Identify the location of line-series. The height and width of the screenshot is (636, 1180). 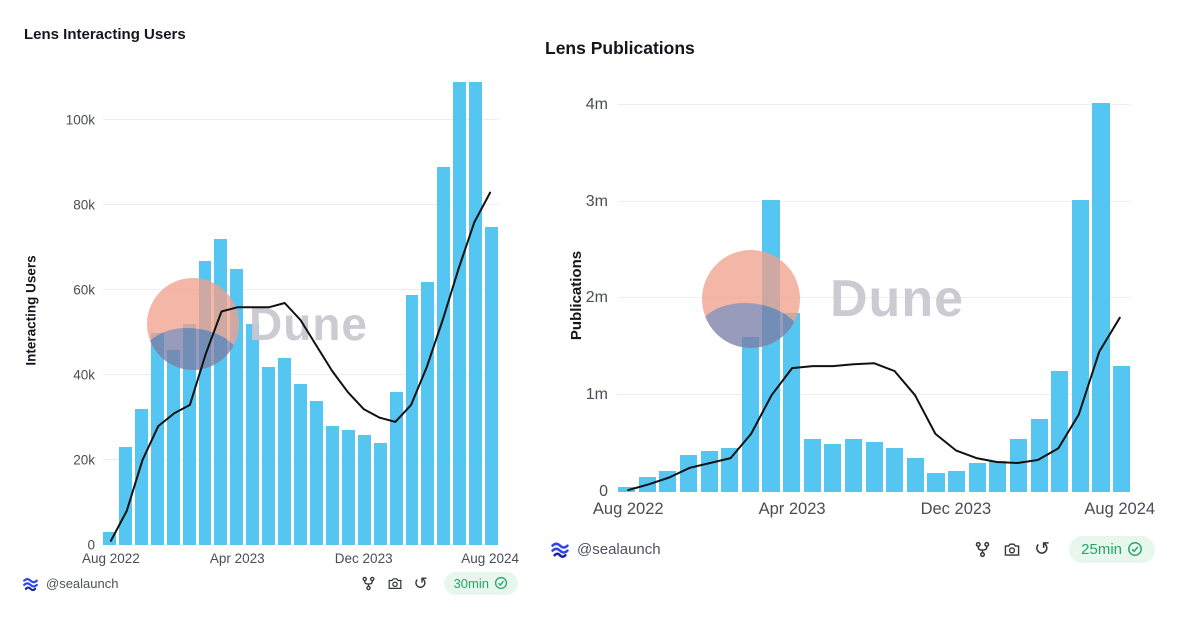
(874, 404).